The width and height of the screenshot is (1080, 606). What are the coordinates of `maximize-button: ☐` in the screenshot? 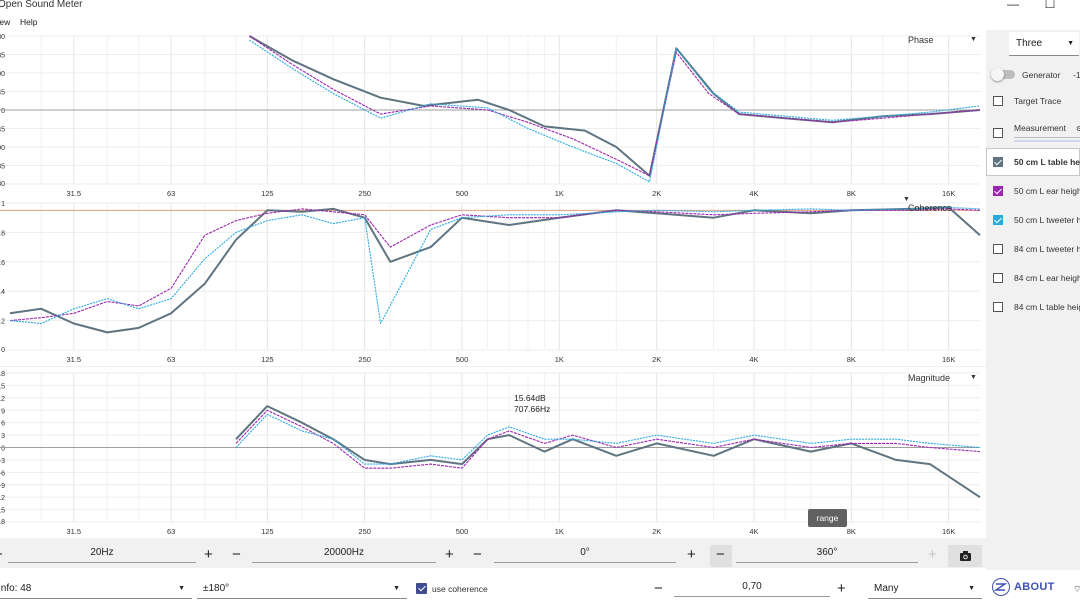 It's located at (1050, 5).